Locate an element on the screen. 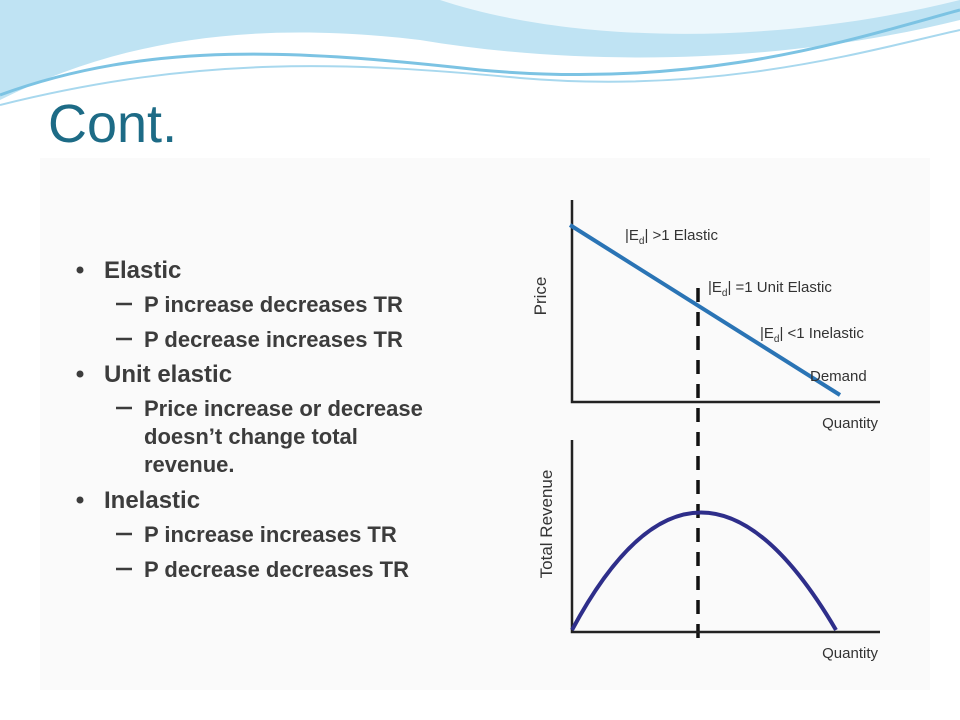 The height and width of the screenshot is (720, 960). sub-item-text: P increase increases TR is located at coordinates (270, 534).